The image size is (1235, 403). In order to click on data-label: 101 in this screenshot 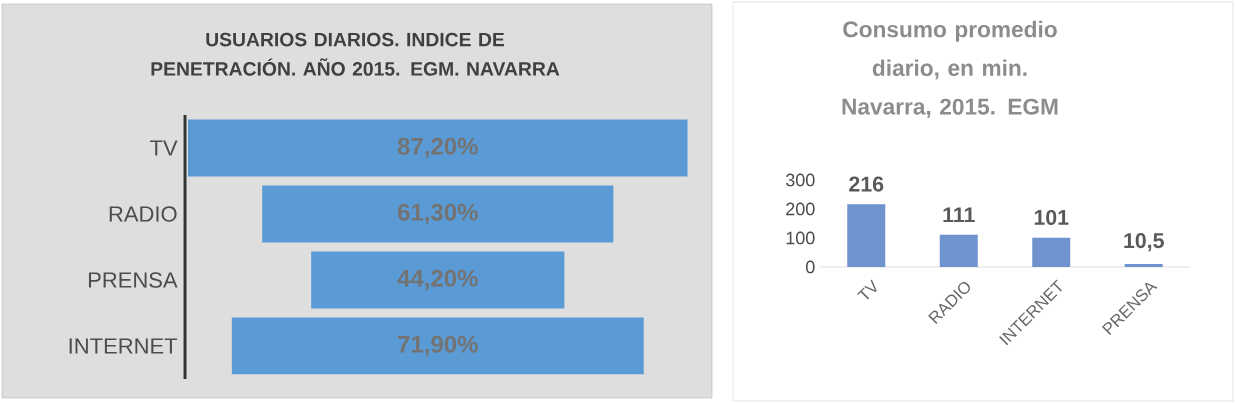, I will do `click(1051, 217)`.